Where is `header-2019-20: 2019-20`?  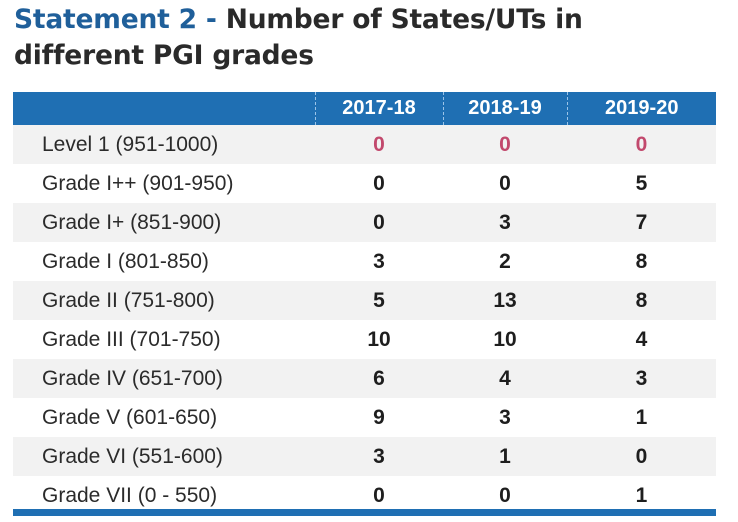
header-2019-20: 2019-20 is located at coordinates (641, 108).